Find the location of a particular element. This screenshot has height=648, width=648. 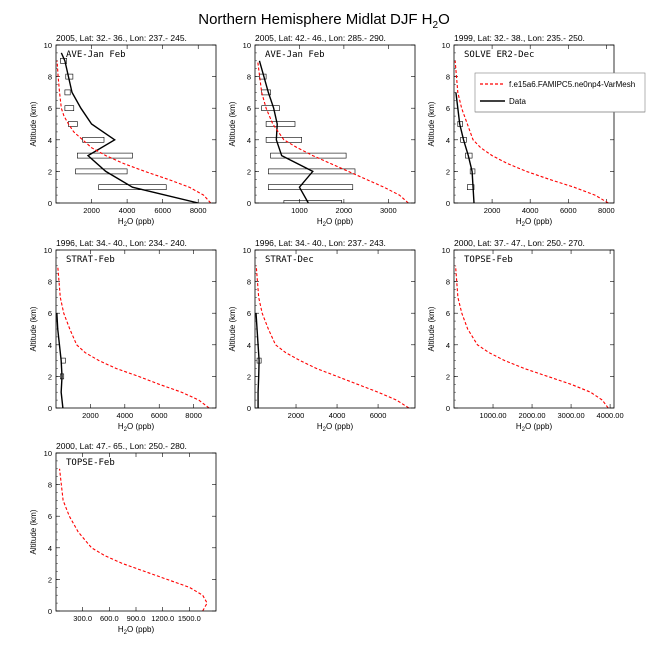

panel-title: 1996, Lat: 34.- 40., Lon: 237.- 243. is located at coordinates (320, 243).